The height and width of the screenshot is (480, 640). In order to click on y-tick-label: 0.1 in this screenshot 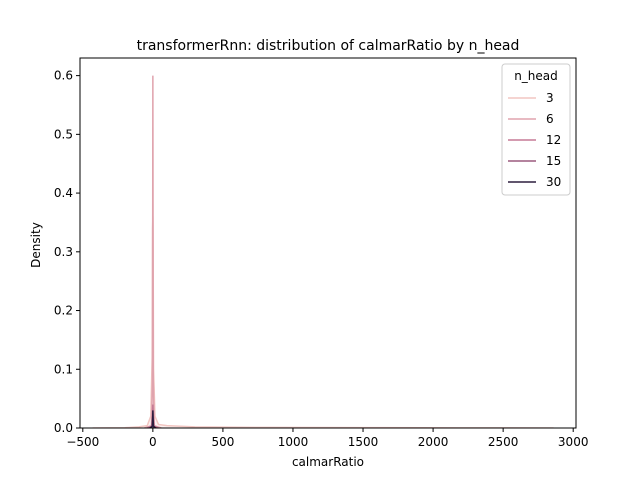, I will do `click(63, 369)`.